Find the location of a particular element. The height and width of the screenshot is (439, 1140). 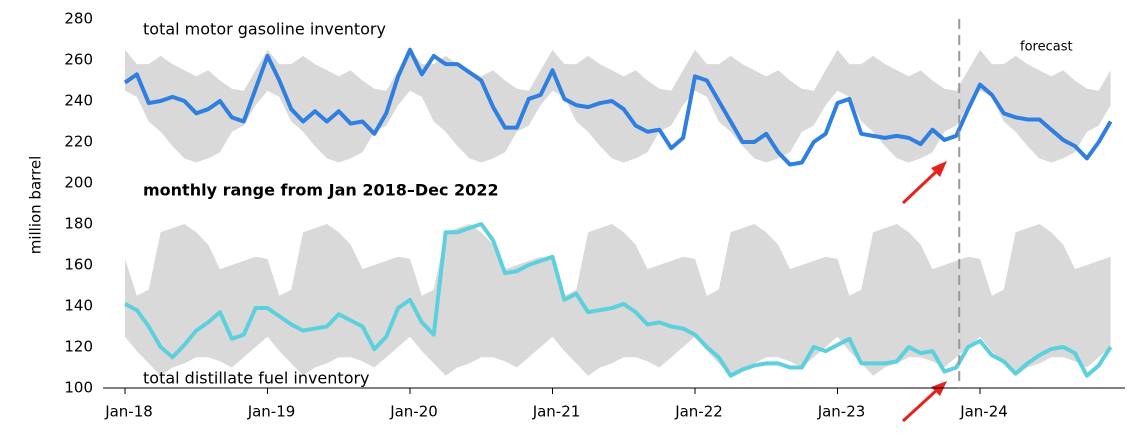

y-tick-label: 140 is located at coordinates (78, 306).